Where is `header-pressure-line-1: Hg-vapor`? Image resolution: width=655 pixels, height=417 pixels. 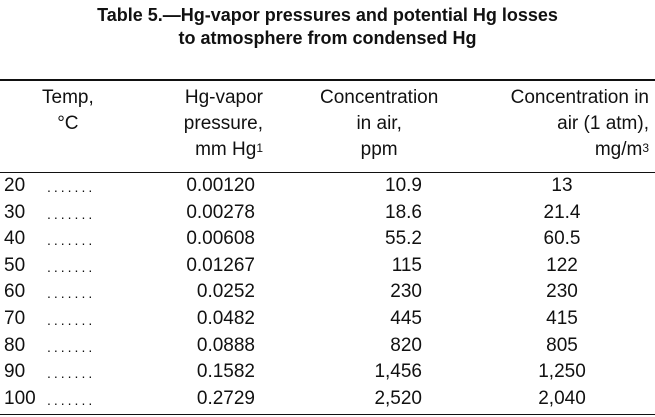
header-pressure-line-1: Hg-vapor is located at coordinates (223, 97).